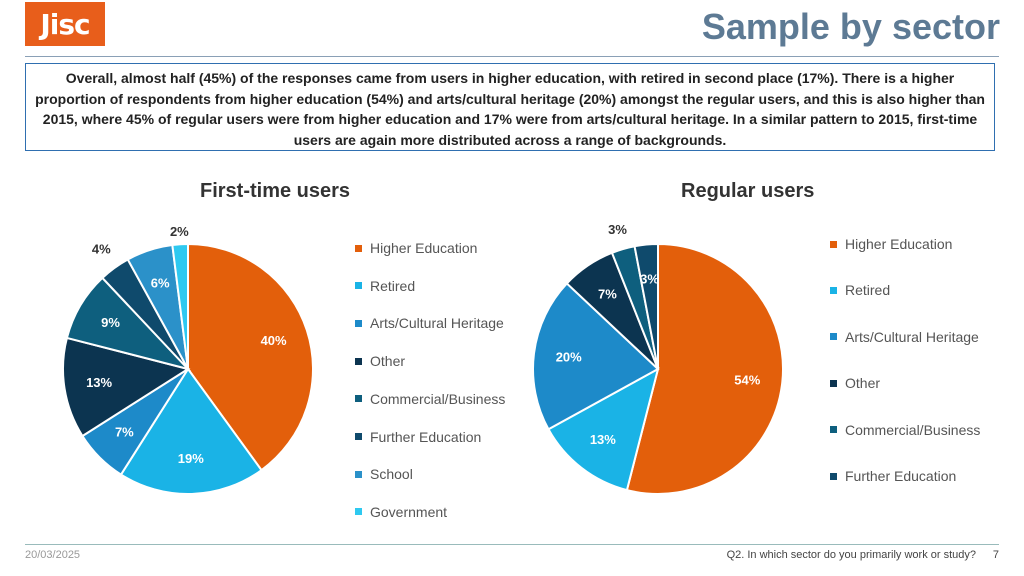 The height and width of the screenshot is (576, 1024). I want to click on slice-label-0-higher-education: 40%, so click(274, 340).